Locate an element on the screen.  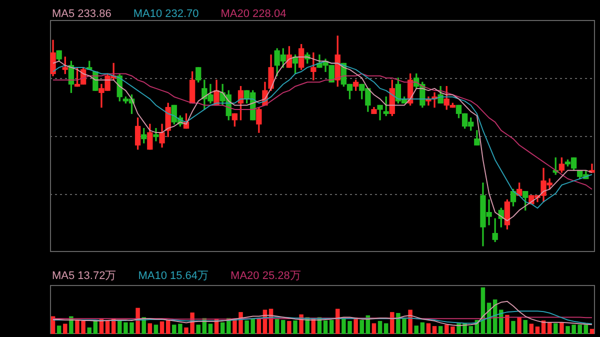
text: MA20 25.28万 is located at coordinates (265, 276).